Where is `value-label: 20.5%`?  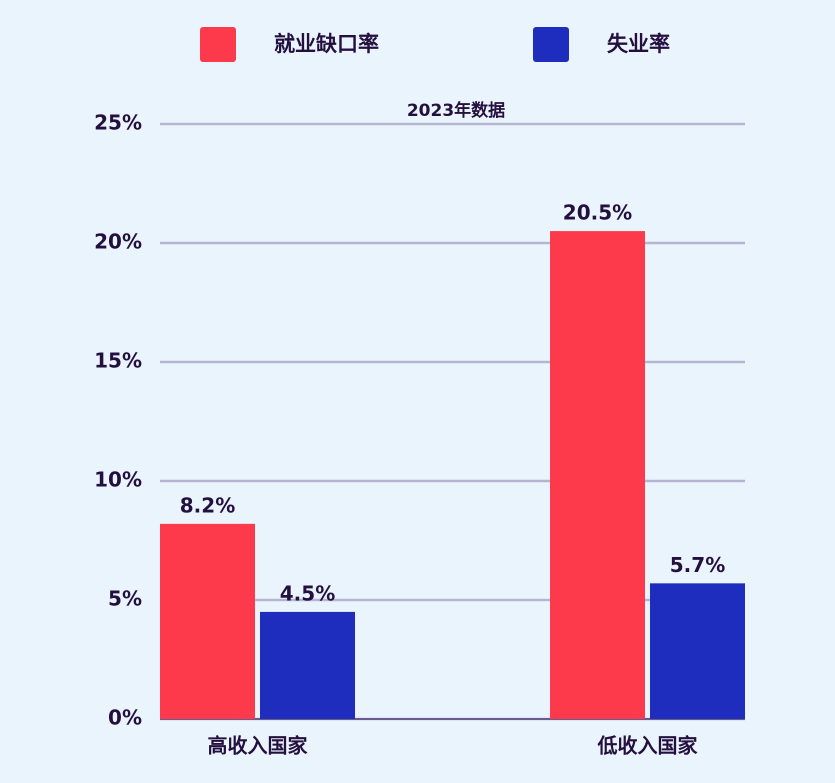
value-label: 20.5% is located at coordinates (597, 213).